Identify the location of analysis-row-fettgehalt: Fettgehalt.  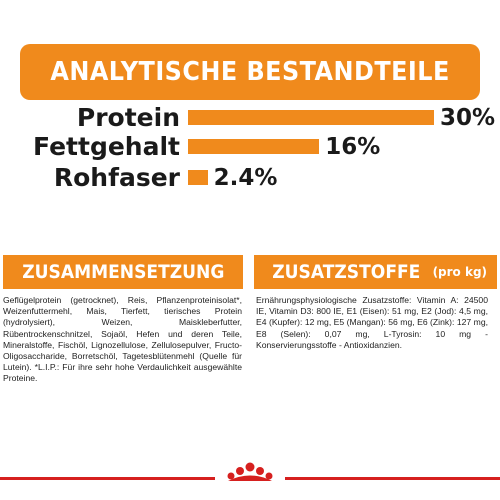
(90, 147).